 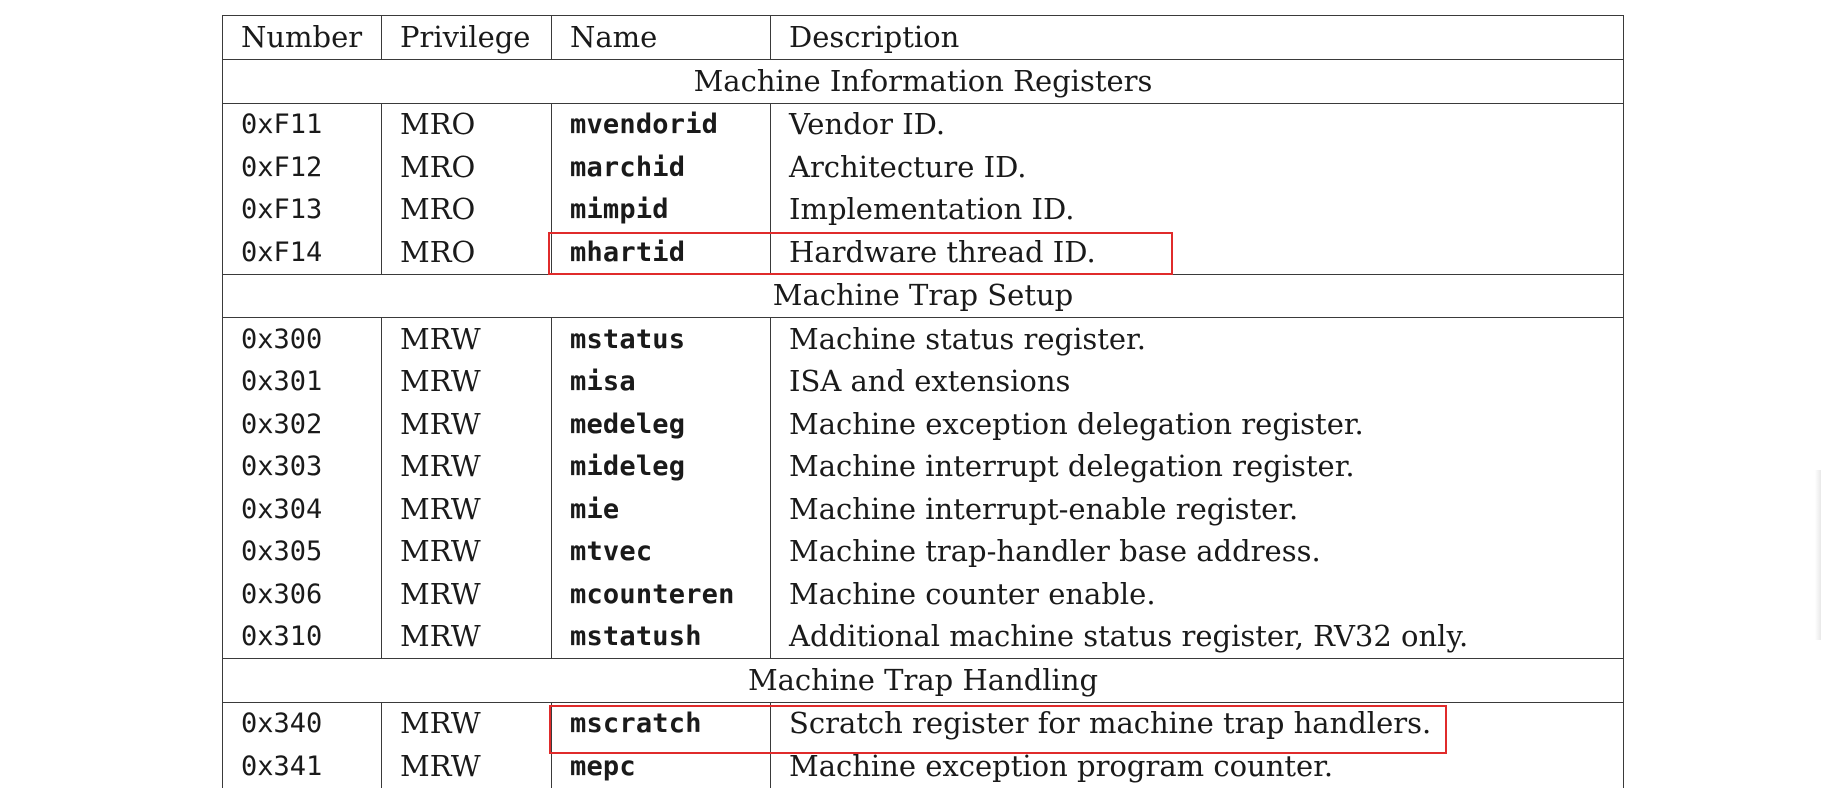 I want to click on section-row: Machine Information Registers, so click(x=923, y=81).